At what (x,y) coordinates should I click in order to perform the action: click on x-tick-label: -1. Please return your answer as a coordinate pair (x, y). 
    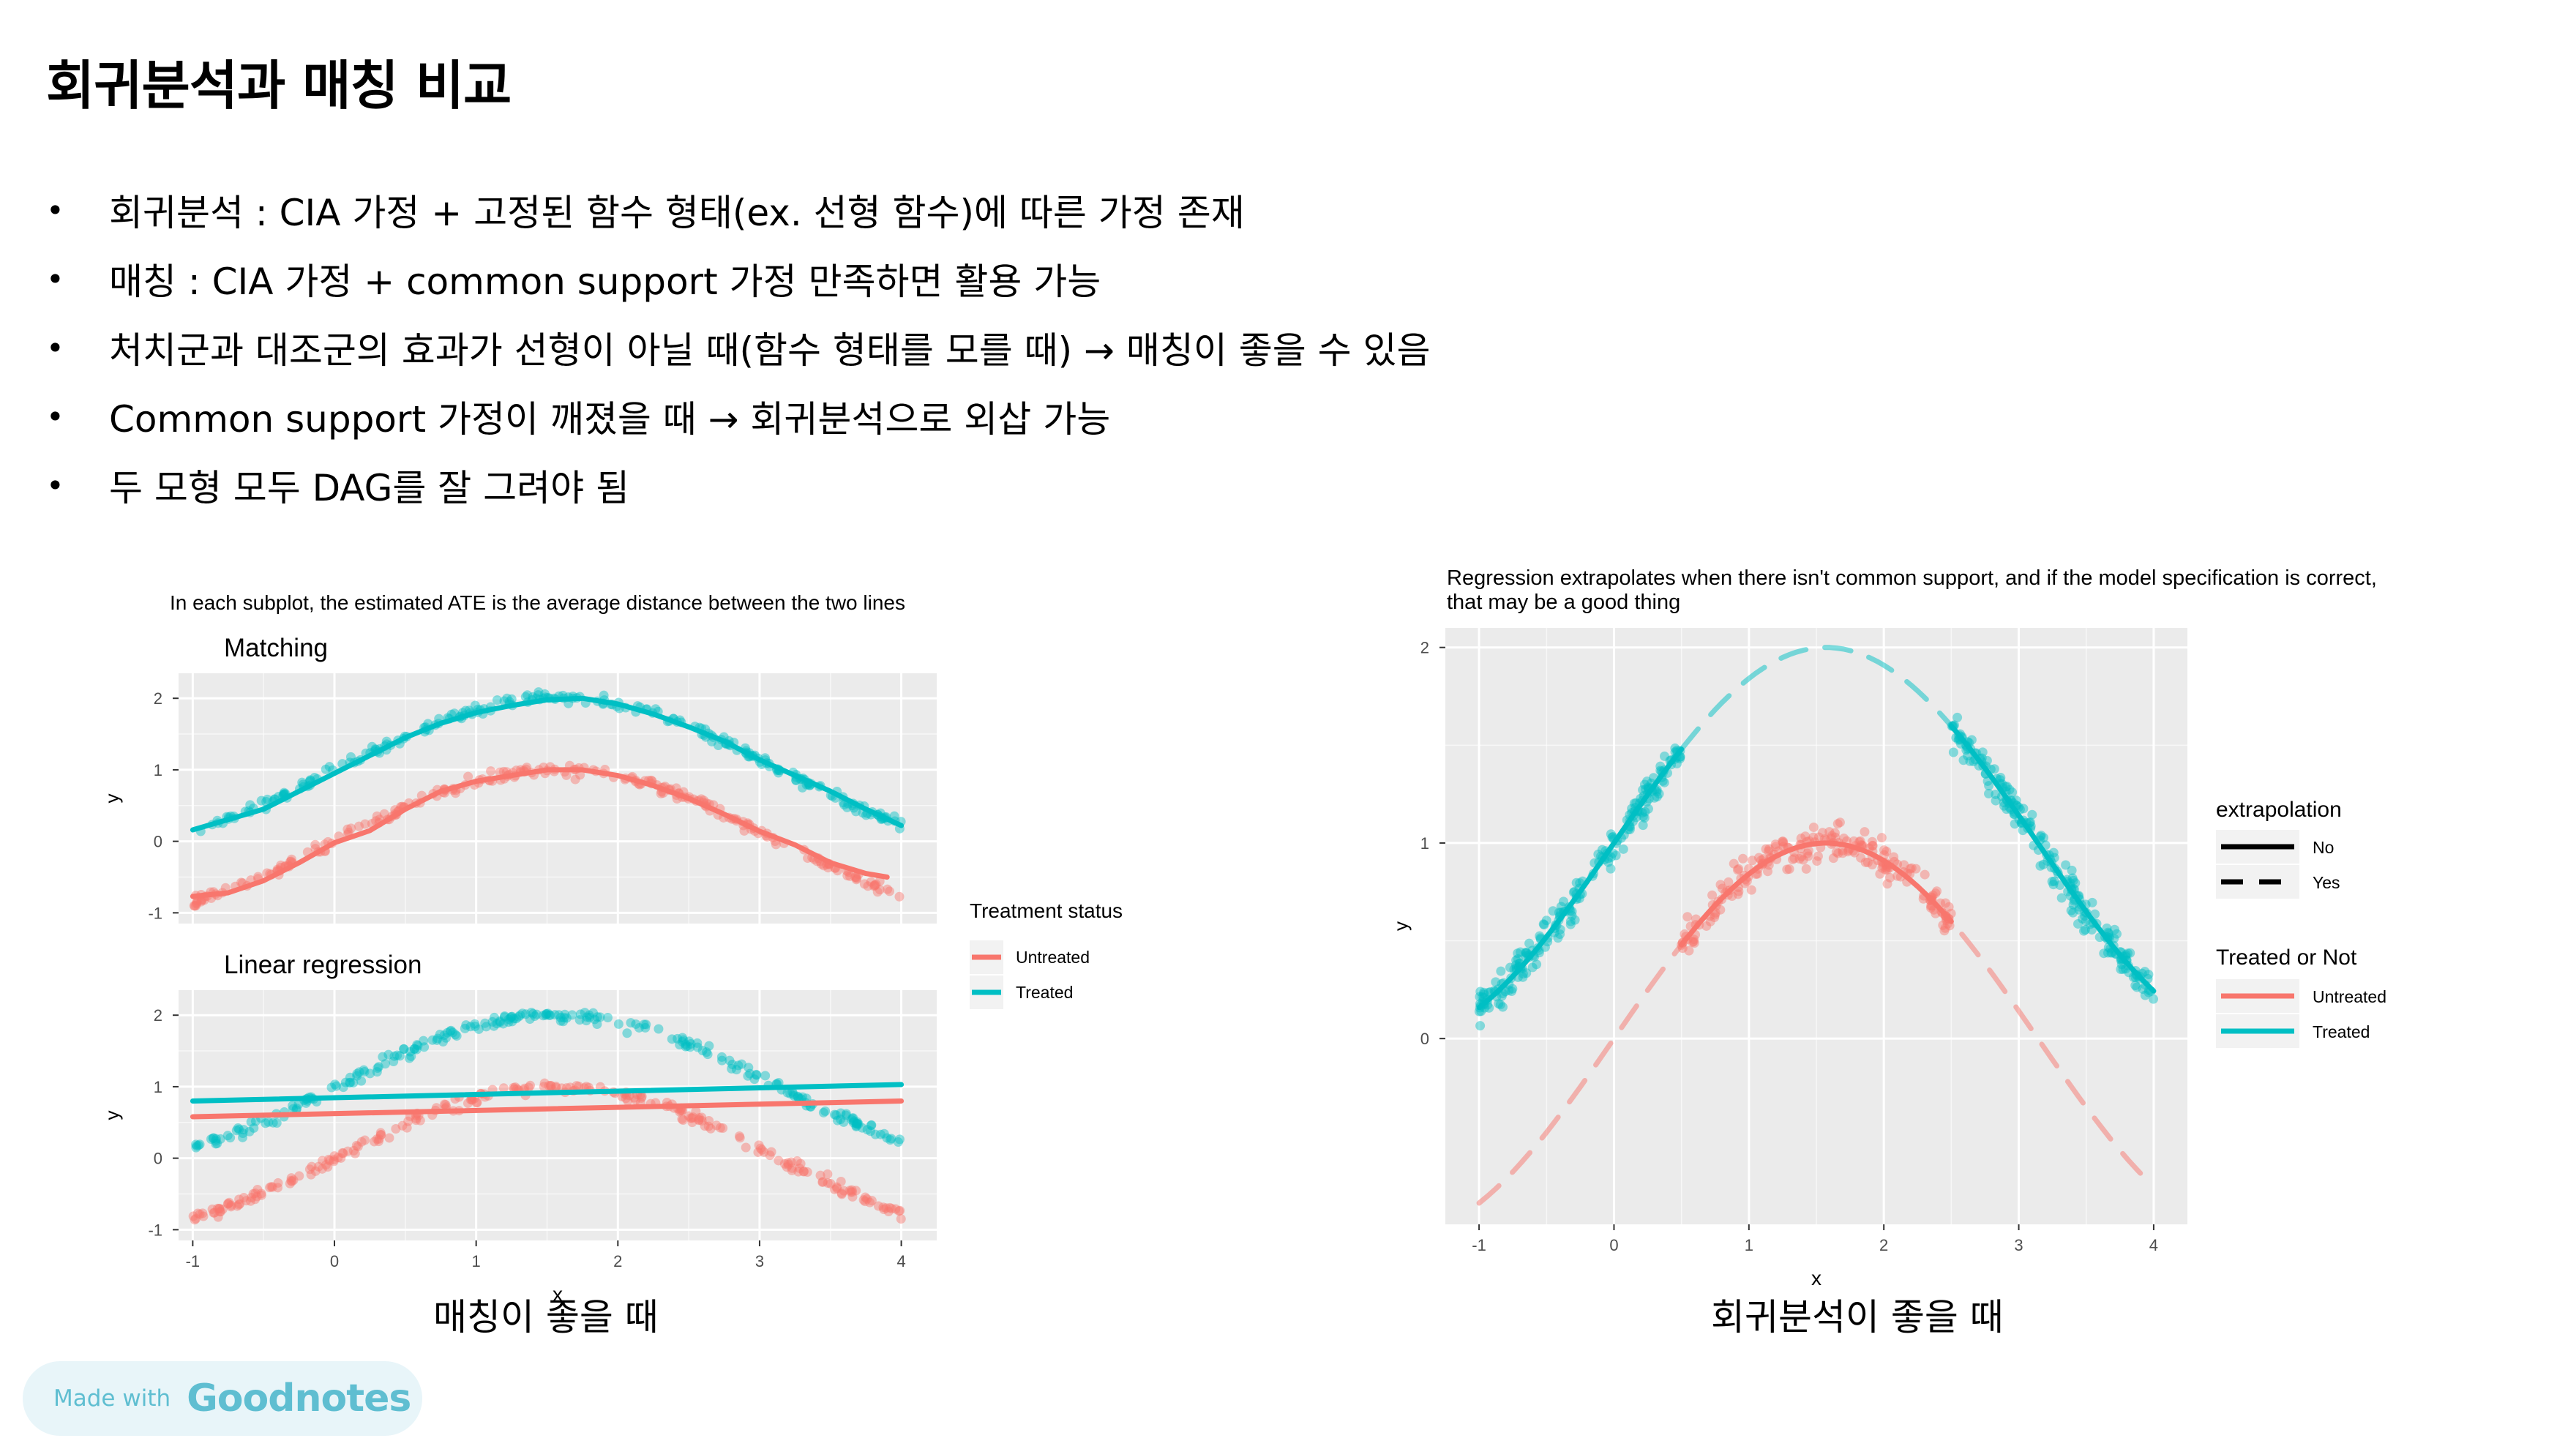
    Looking at the image, I should click on (1479, 1245).